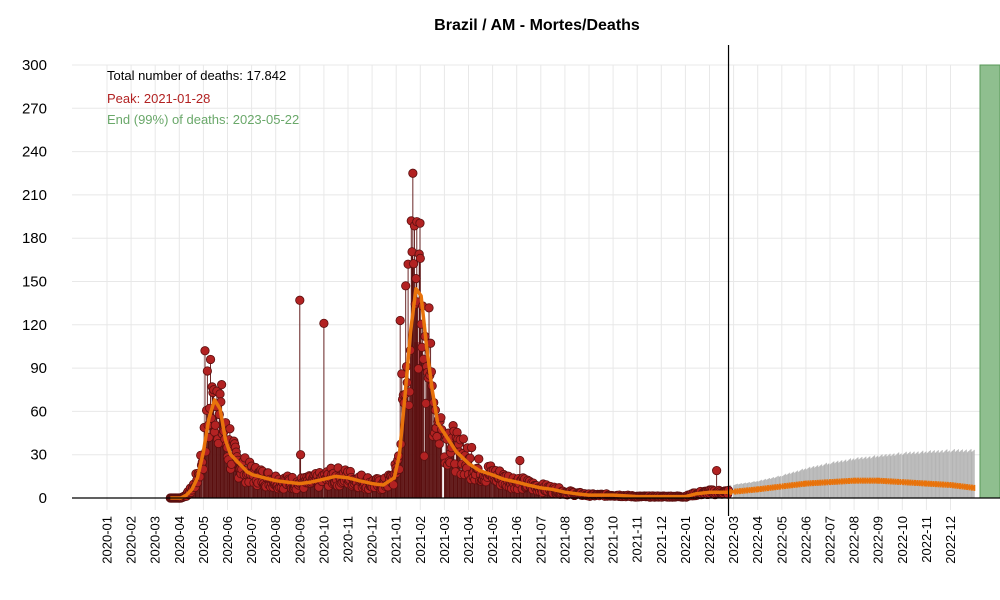  I want to click on x-tick-label: 2020-12, so click(372, 540).